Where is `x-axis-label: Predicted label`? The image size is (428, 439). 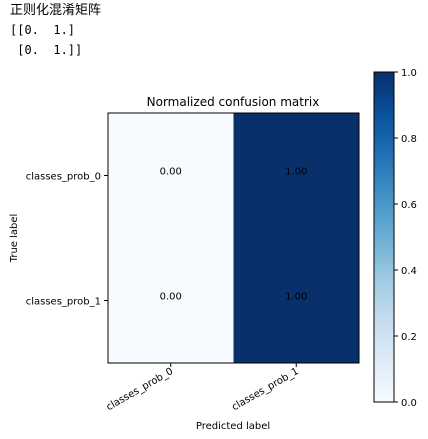 x-axis-label: Predicted label is located at coordinates (233, 426).